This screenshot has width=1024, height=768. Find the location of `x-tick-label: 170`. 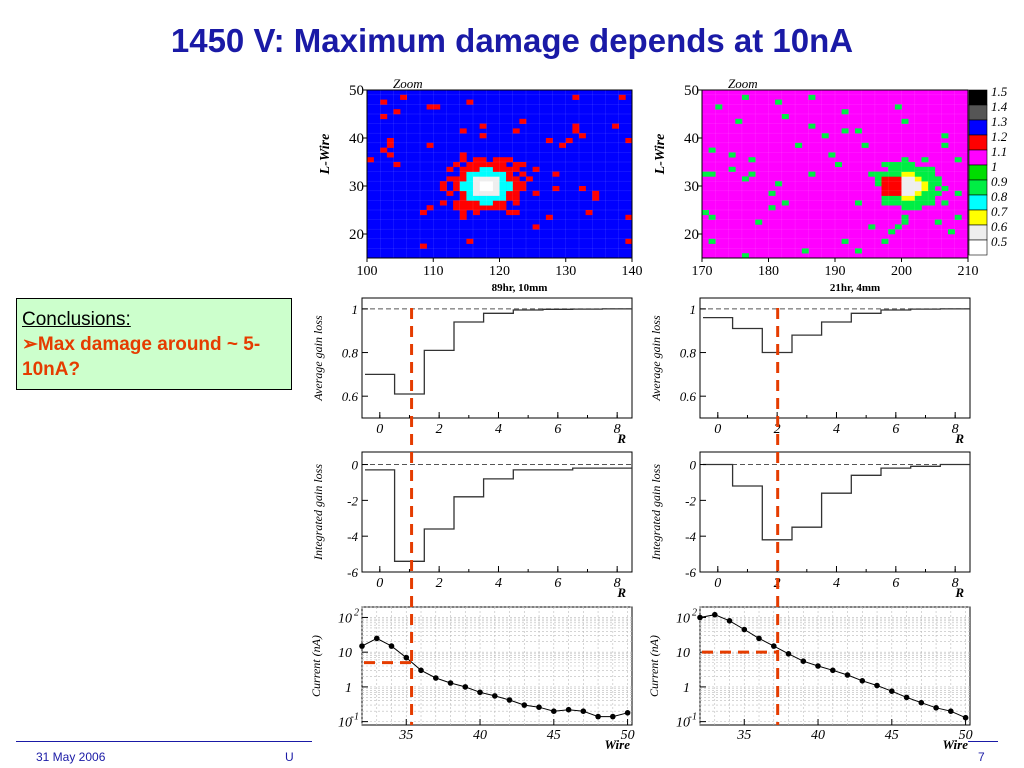

x-tick-label: 170 is located at coordinates (702, 271).